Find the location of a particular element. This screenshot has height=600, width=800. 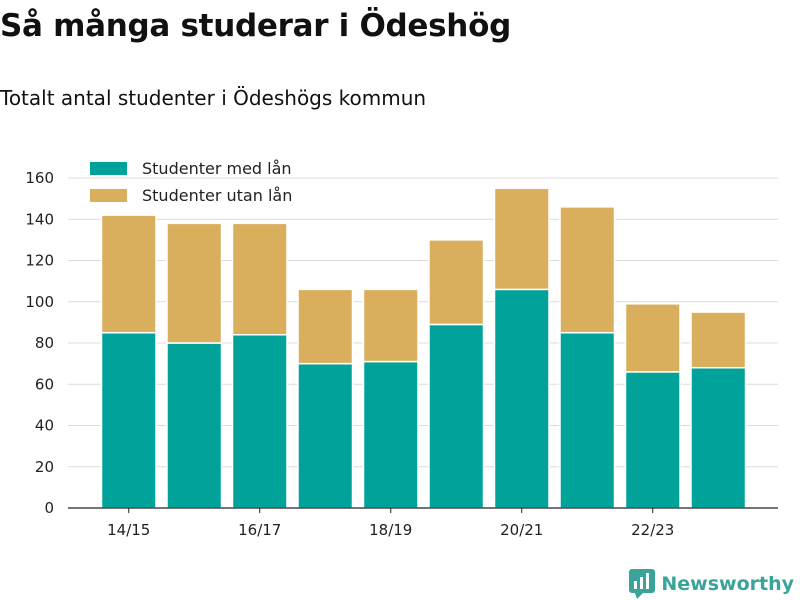

y-tick-label: 100 is located at coordinates (39, 302).